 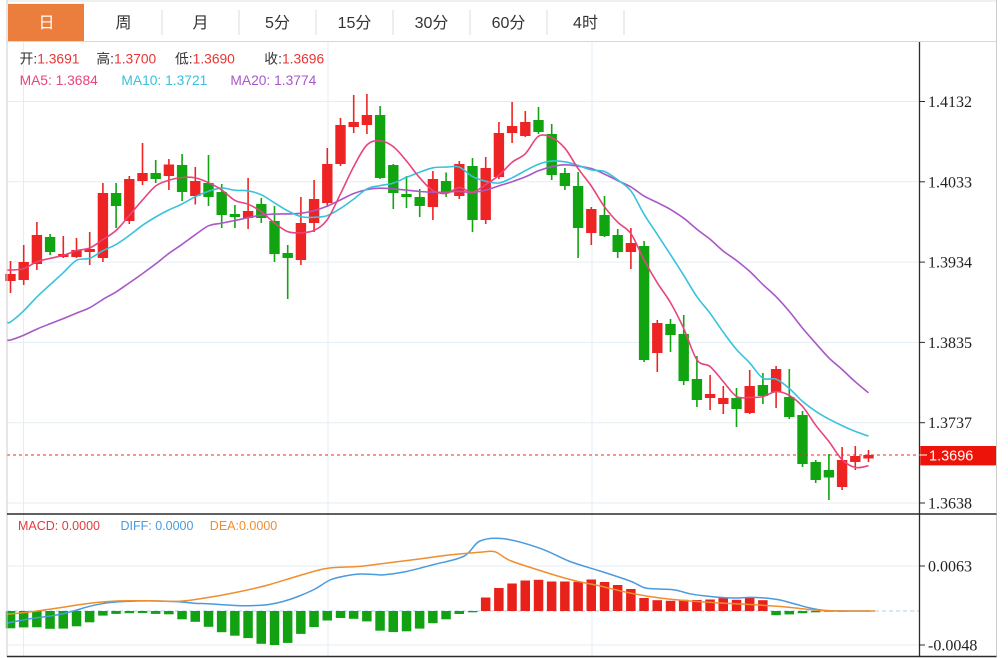 What do you see at coordinates (950, 567) in the screenshot?
I see `svg-text: 0.0063` at bounding box center [950, 567].